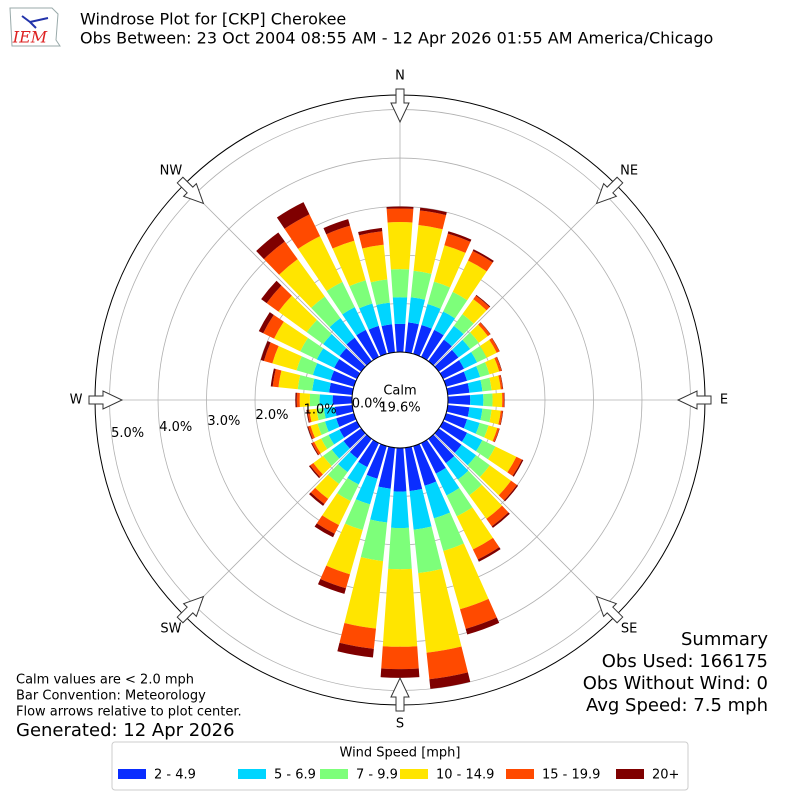 The image size is (800, 800). What do you see at coordinates (127, 433) in the screenshot?
I see `r-tick-label: 5.0%` at bounding box center [127, 433].